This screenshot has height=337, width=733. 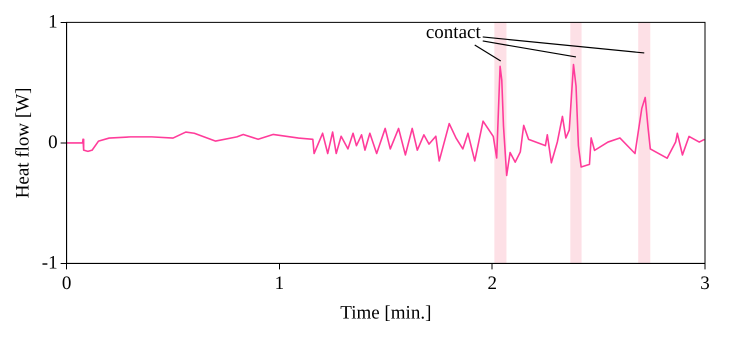 What do you see at coordinates (279, 283) in the screenshot?
I see `x-tick-label: 1` at bounding box center [279, 283].